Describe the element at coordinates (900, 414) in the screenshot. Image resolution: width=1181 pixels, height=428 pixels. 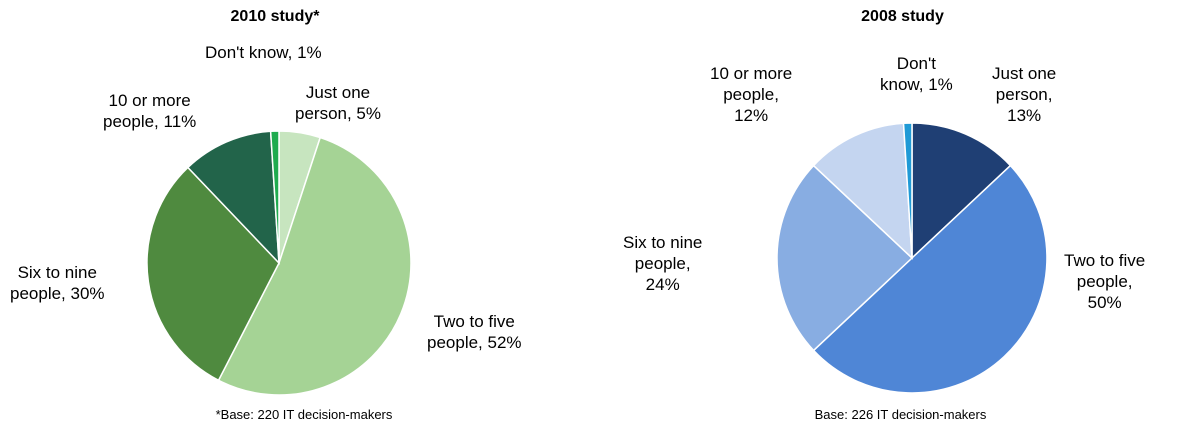
I see `base-note: Base: 226 IT decision-makers` at that location.